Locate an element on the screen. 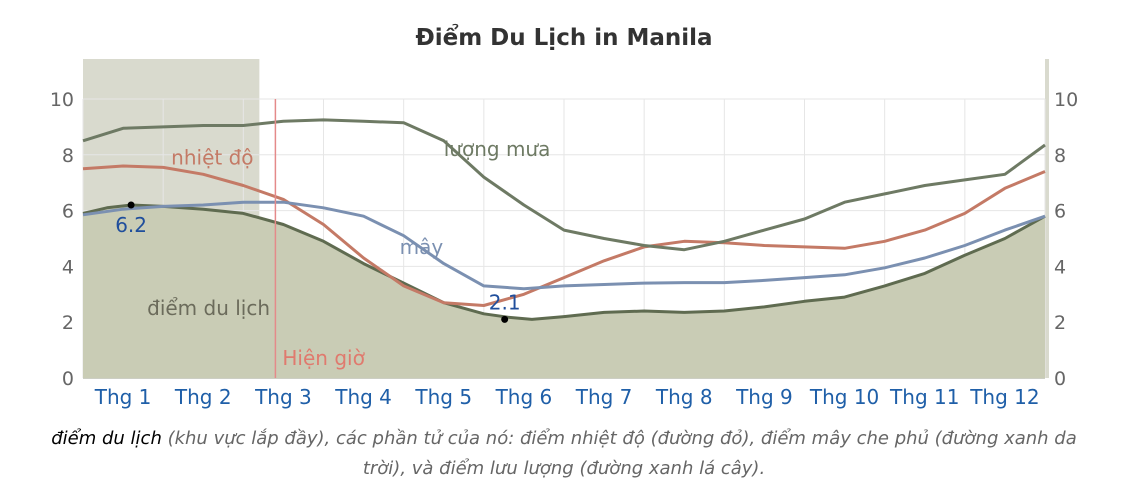 The width and height of the screenshot is (1128, 500). y-tick-right: 6 is located at coordinates (1060, 212).